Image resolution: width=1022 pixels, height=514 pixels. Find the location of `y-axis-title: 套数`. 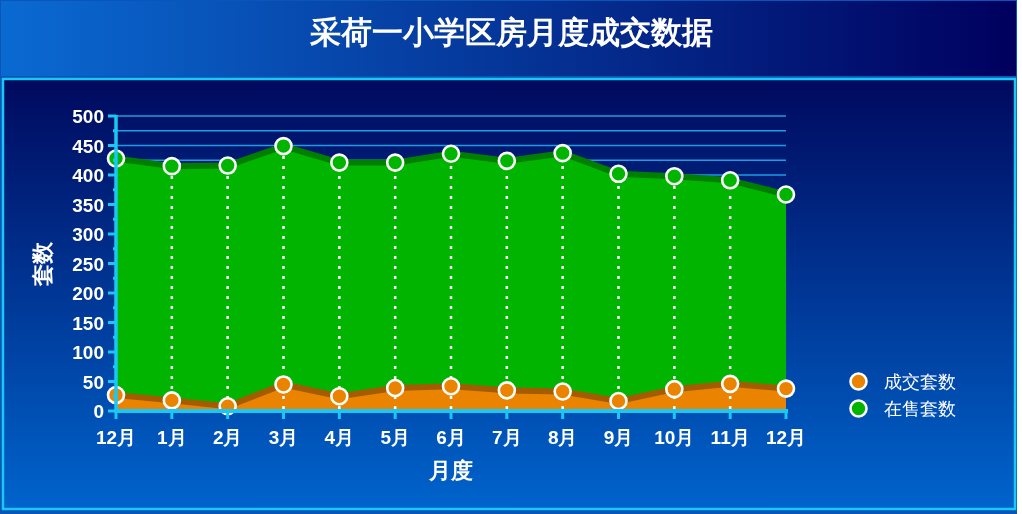

y-axis-title: 套数 is located at coordinates (42, 263).